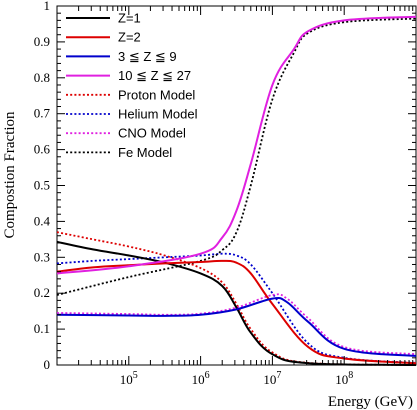 Image resolution: width=417 pixels, height=410 pixels. Describe the element at coordinates (42, 220) in the screenshot. I see `y-tick-label: 0.4` at that location.